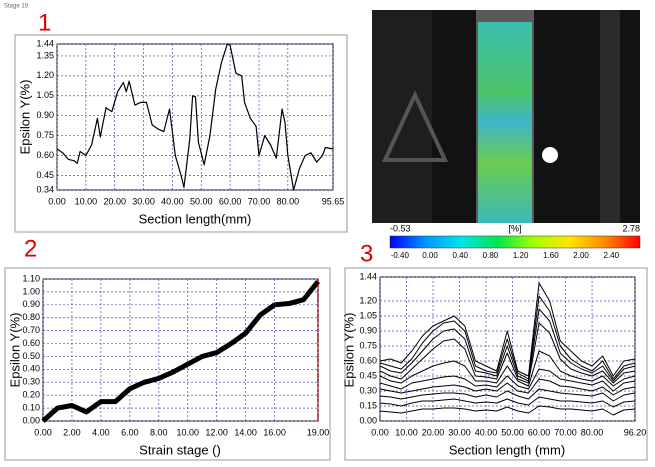 The image size is (655, 467). What do you see at coordinates (45, 55) in the screenshot?
I see `y-tick-label: 1.35` at bounding box center [45, 55].